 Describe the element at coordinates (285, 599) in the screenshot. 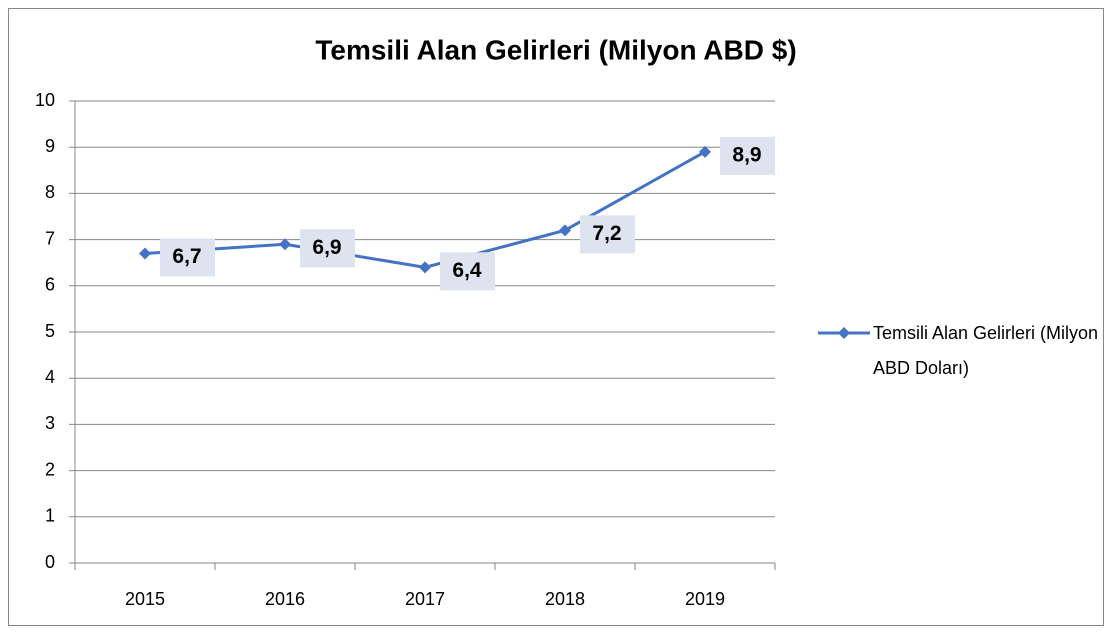

I see `x-tick-label: 2016` at that location.